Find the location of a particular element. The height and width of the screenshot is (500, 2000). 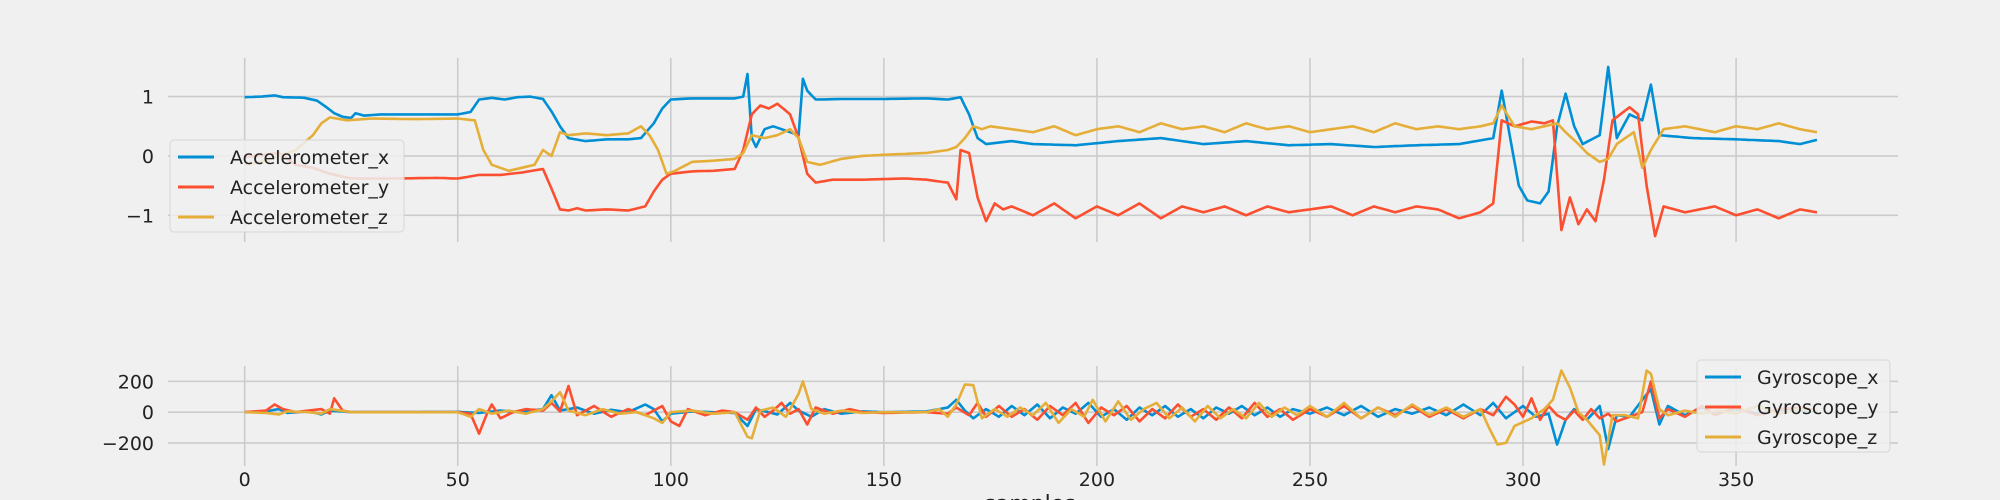

legend: Gyroscope_x Gyroscope_y Gyroscope_z is located at coordinates (1793, 406).